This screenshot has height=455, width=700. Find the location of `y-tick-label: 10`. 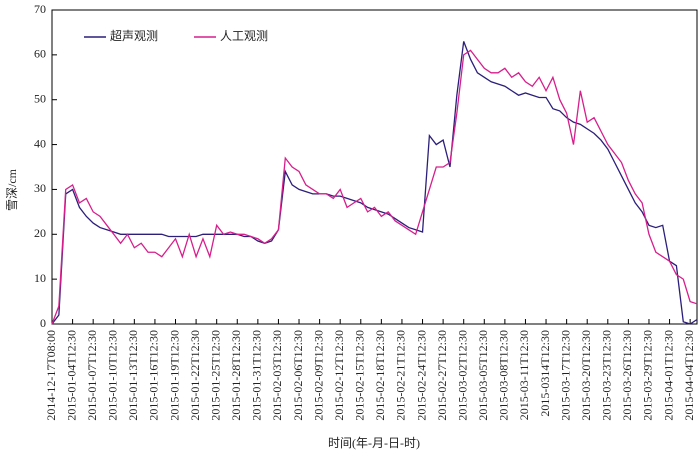

y-tick-label: 10 is located at coordinates (40, 278).